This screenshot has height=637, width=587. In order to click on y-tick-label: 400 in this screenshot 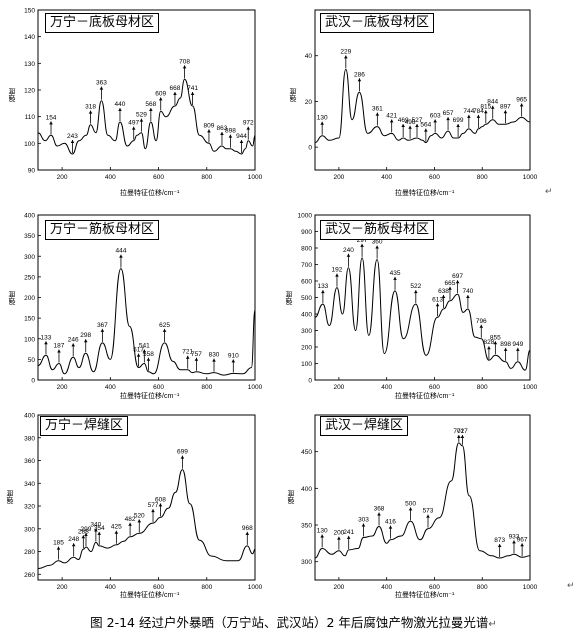, I will do `click(29, 216)`.